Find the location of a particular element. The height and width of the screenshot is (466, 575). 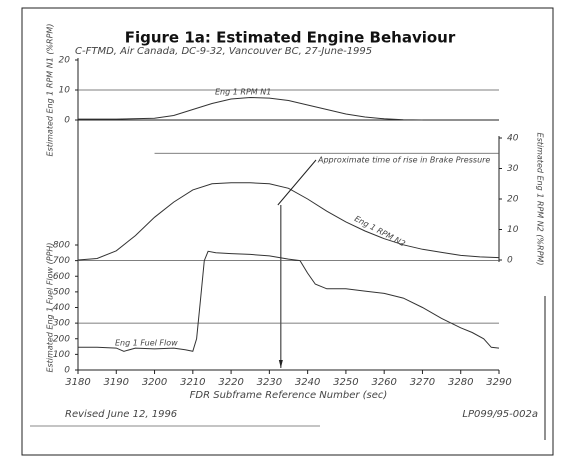

y-axis-label: Estimated Eng 1 RPM N1 (%RPM) is located at coordinates (50, 90).